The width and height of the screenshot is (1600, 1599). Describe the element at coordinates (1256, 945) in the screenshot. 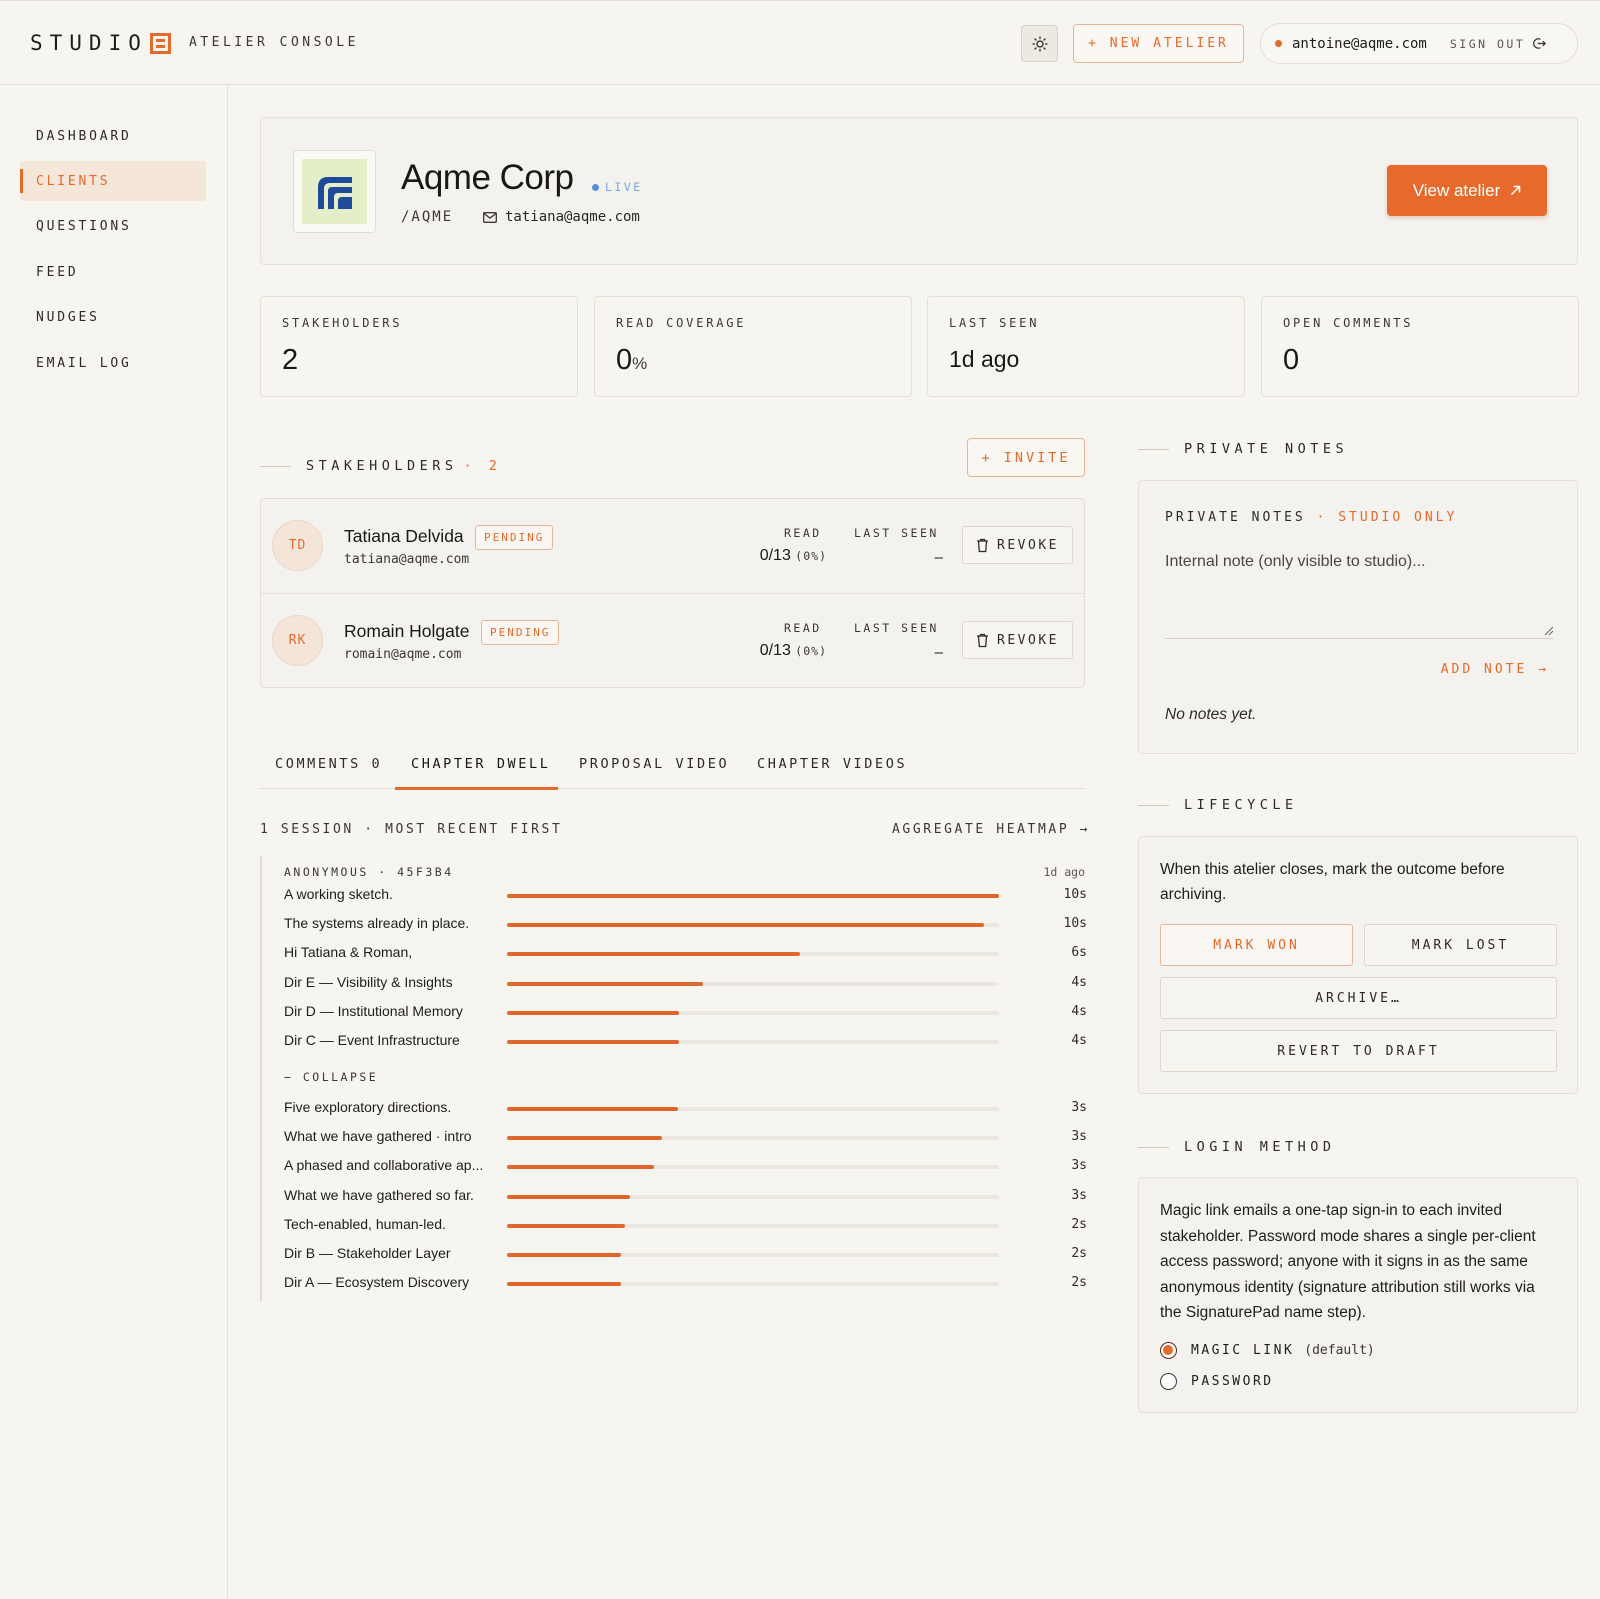

I see `mark-won-button: MARK WON` at that location.